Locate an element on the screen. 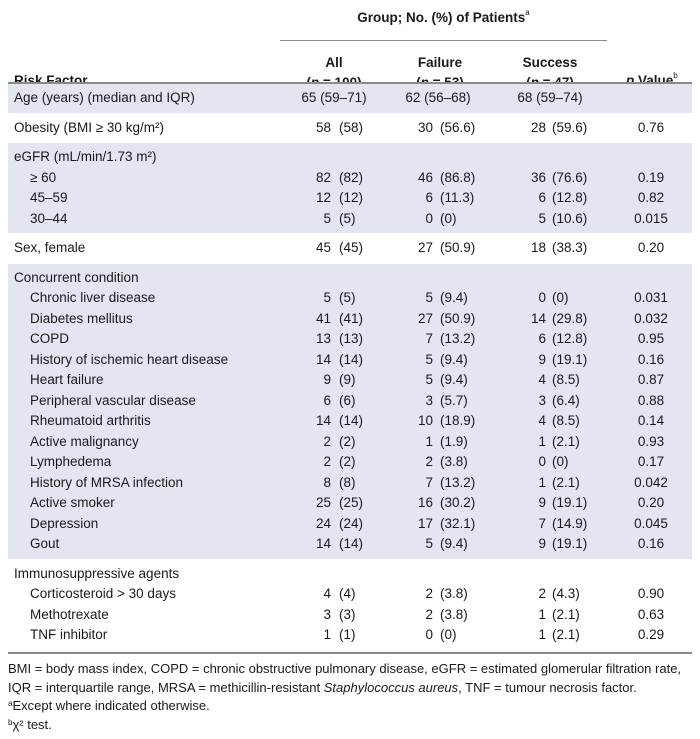  all-percent: (82) is located at coordinates (351, 177).